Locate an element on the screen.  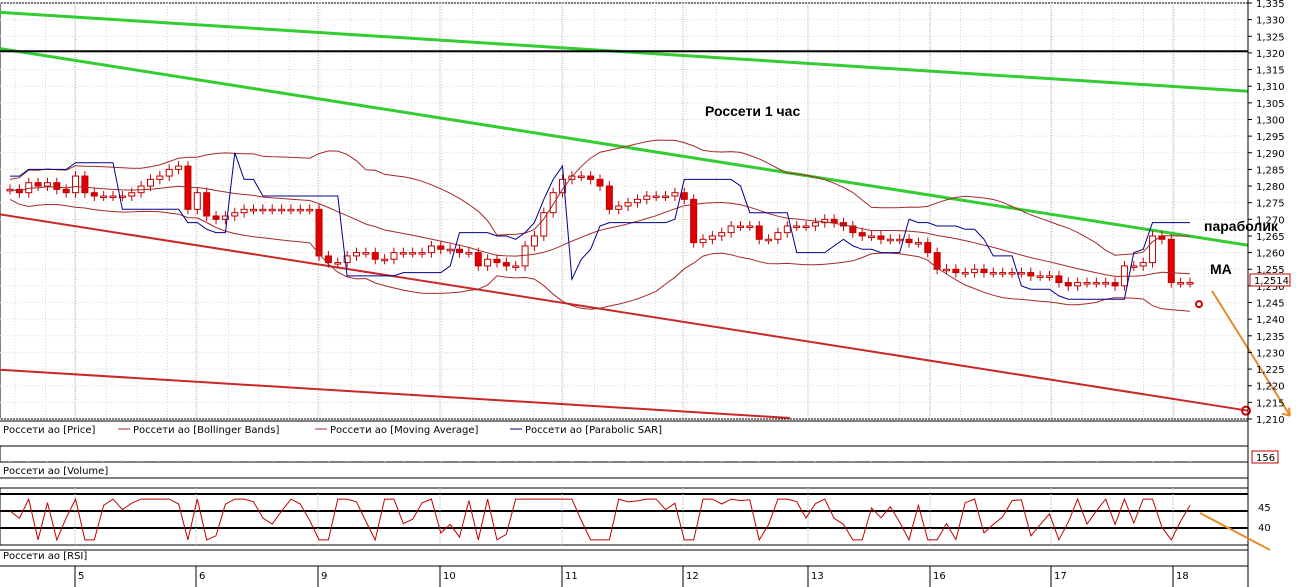
volume-frame is located at coordinates (624, 454).